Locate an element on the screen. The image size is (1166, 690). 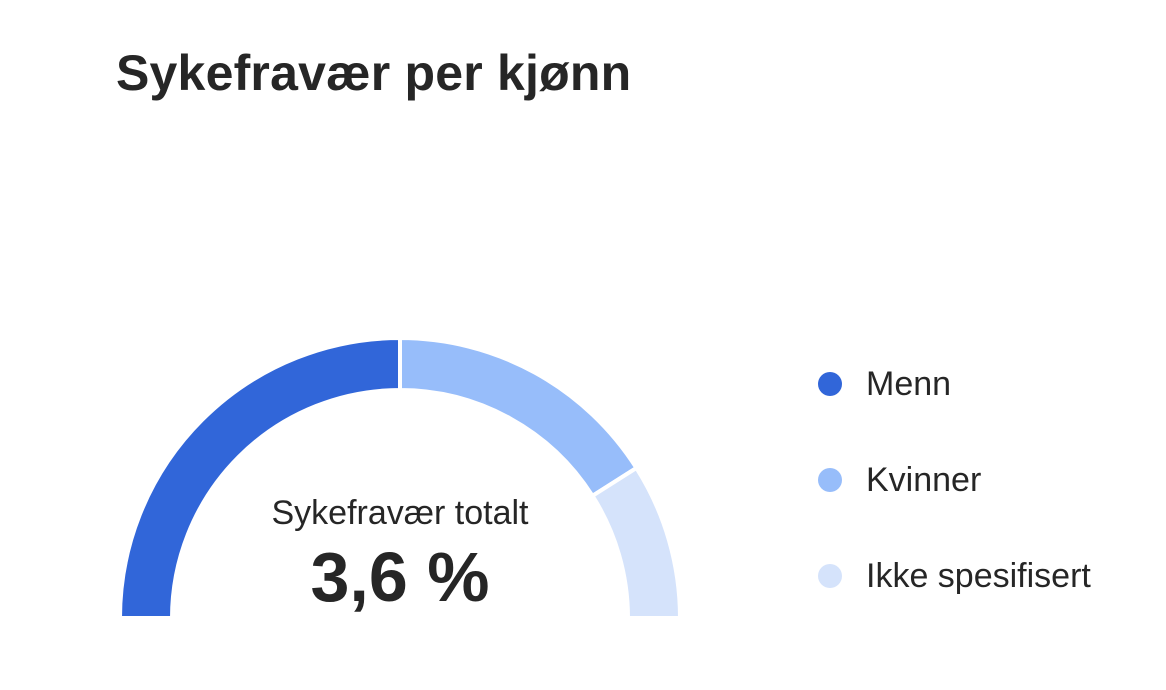
legend-item-menn: Menn is located at coordinates (954, 384).